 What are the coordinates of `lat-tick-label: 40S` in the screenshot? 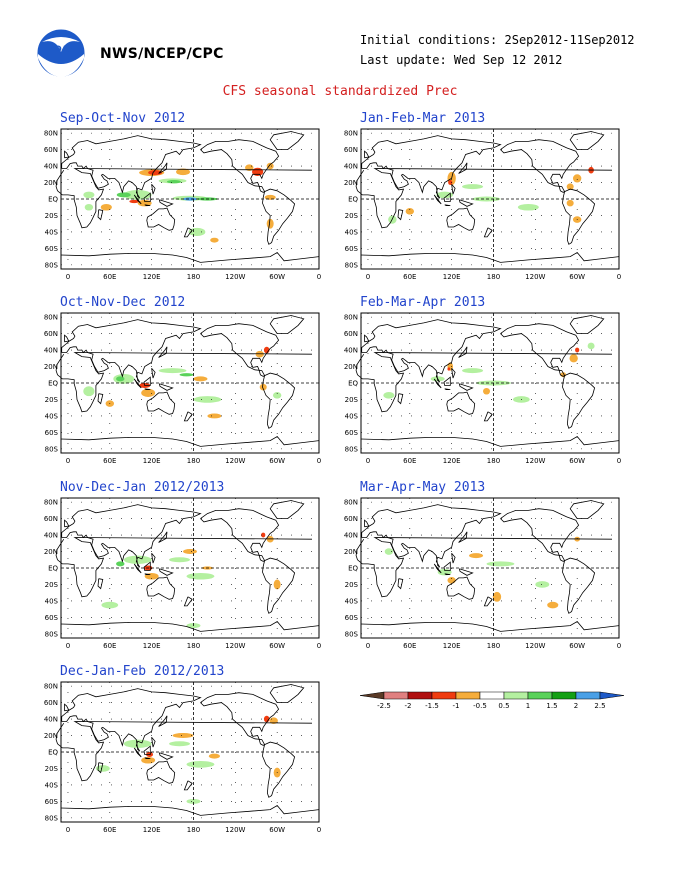 It's located at (52, 416).